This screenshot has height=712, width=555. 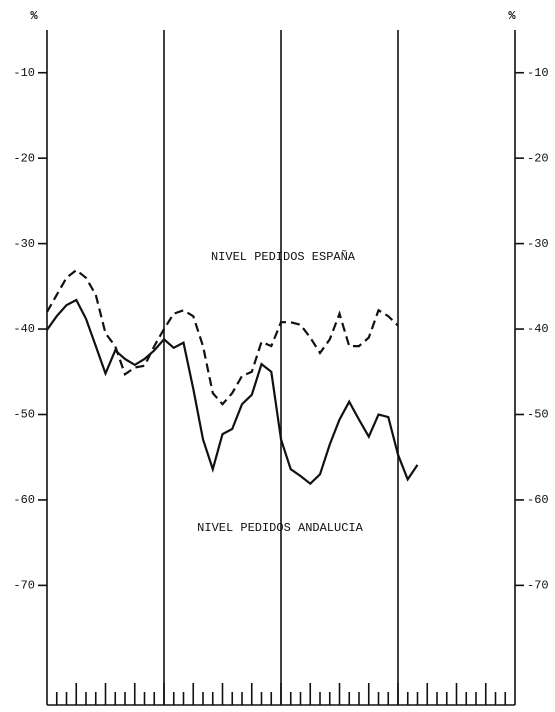 I want to click on y-tick-label: -10, so click(x=24, y=73).